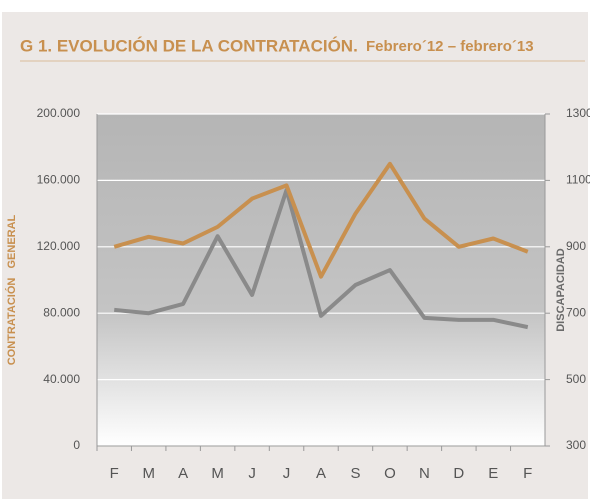  Describe the element at coordinates (450, 46) in the screenshot. I see `chart-subtitle: Febrero´12 – febrero´13` at that location.